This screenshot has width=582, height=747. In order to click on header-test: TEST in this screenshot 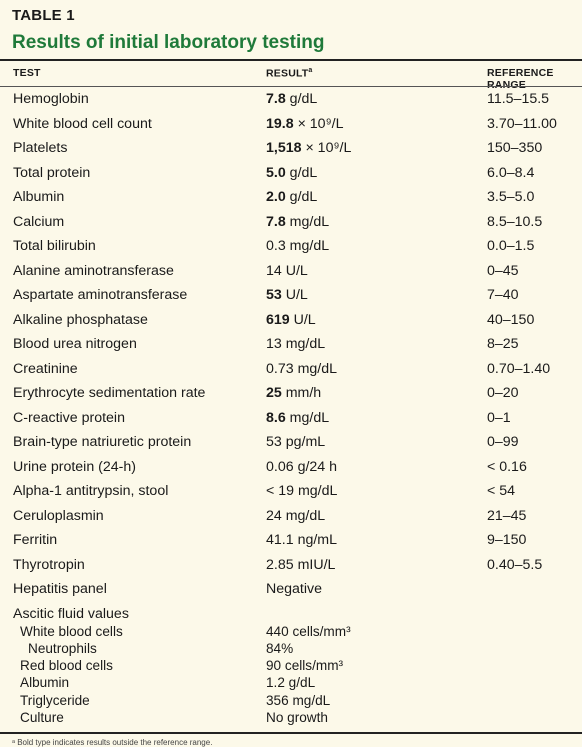, I will do `click(27, 73)`.